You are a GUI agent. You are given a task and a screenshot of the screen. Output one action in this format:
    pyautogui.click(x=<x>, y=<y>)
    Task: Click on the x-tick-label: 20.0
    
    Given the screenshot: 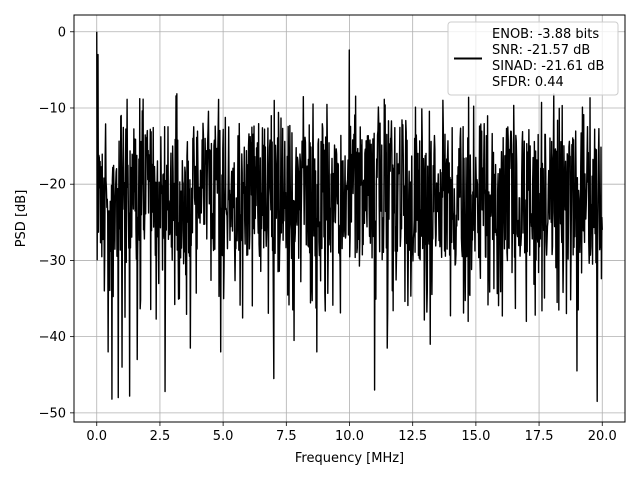 What is the action you would take?
    pyautogui.click(x=602, y=436)
    